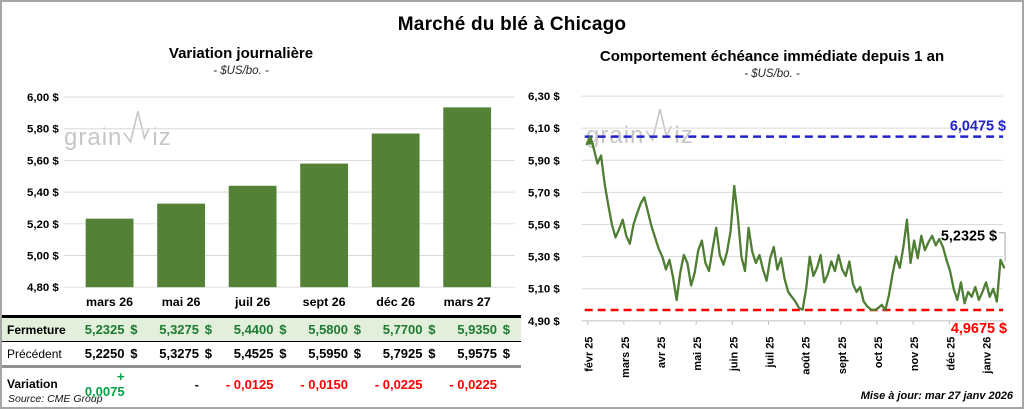 The width and height of the screenshot is (1024, 409). I want to click on x-axis-category-label: mai 26, so click(181, 302).